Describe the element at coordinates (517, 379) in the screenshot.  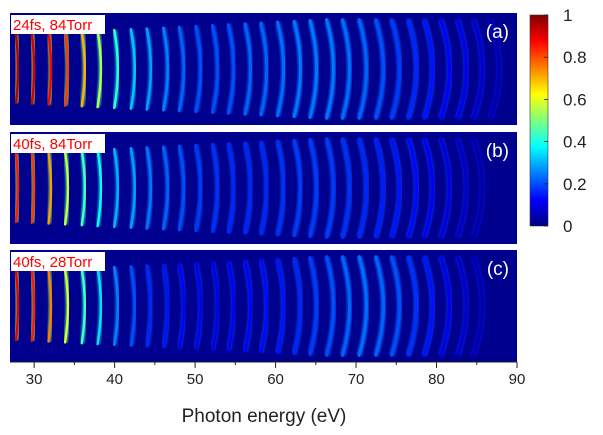
I see `x-tick-label: 90` at that location.